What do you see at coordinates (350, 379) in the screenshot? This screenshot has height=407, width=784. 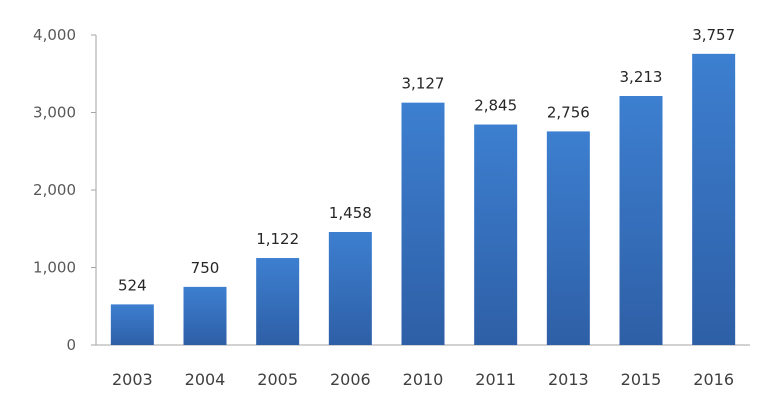 I see `x-tick-label: 2006` at bounding box center [350, 379].